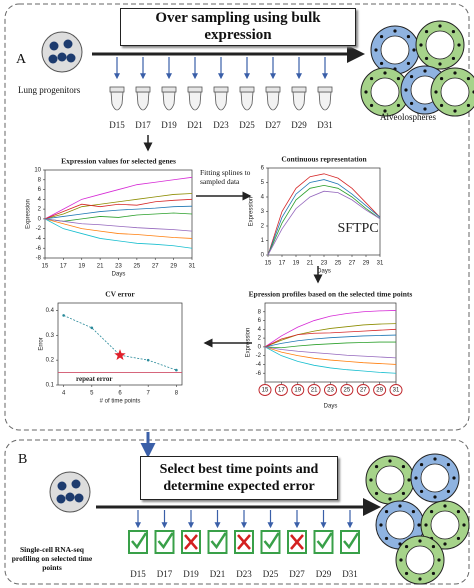  I want to click on x-tick-label: 7, so click(149, 394).